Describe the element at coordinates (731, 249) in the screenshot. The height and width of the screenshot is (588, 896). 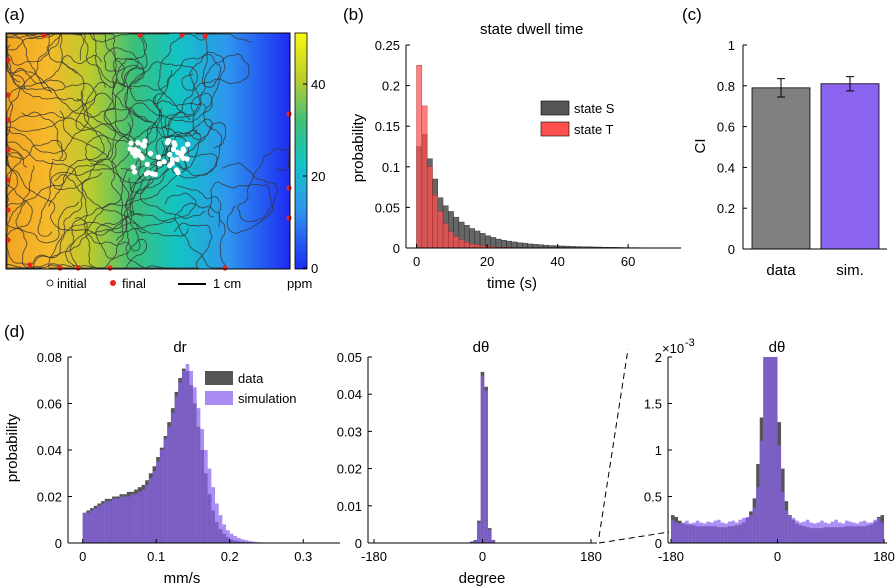
I see `ci-y-tick-label: 0` at that location.